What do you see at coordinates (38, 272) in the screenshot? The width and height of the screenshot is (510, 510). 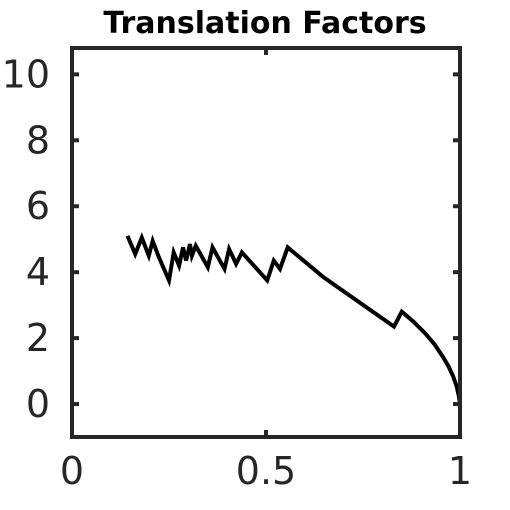 I see `y-tick-label: 4` at bounding box center [38, 272].